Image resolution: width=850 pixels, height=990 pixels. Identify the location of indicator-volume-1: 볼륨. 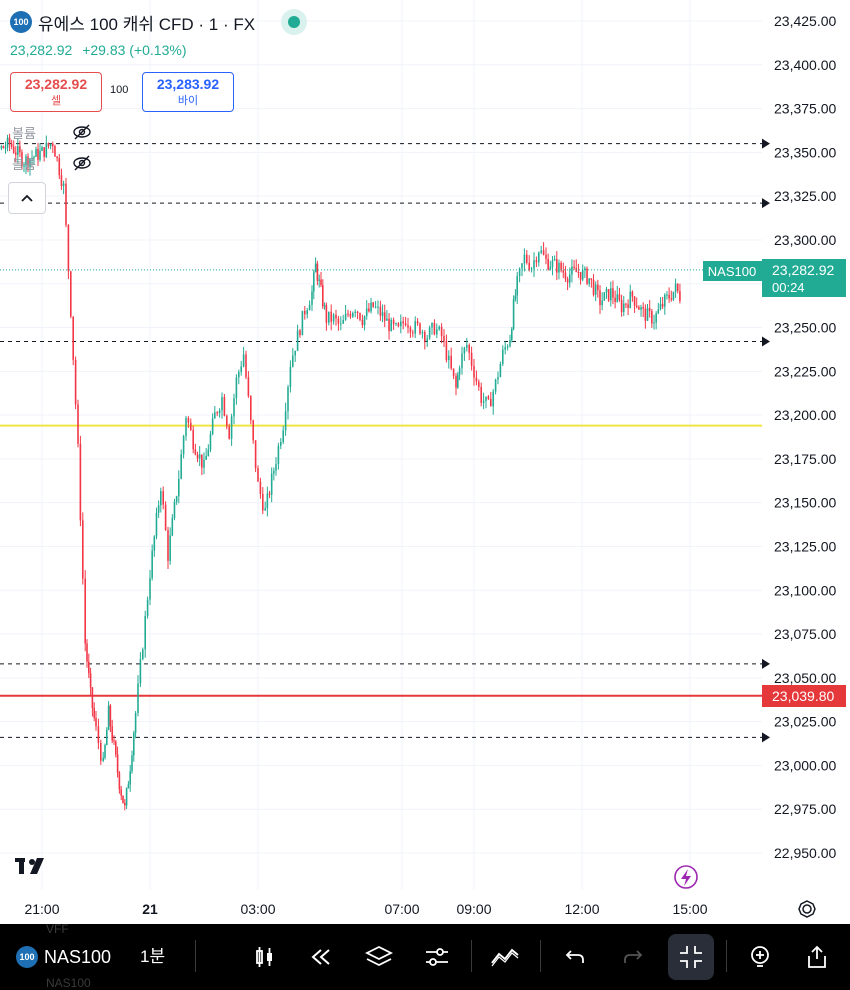
(52, 132).